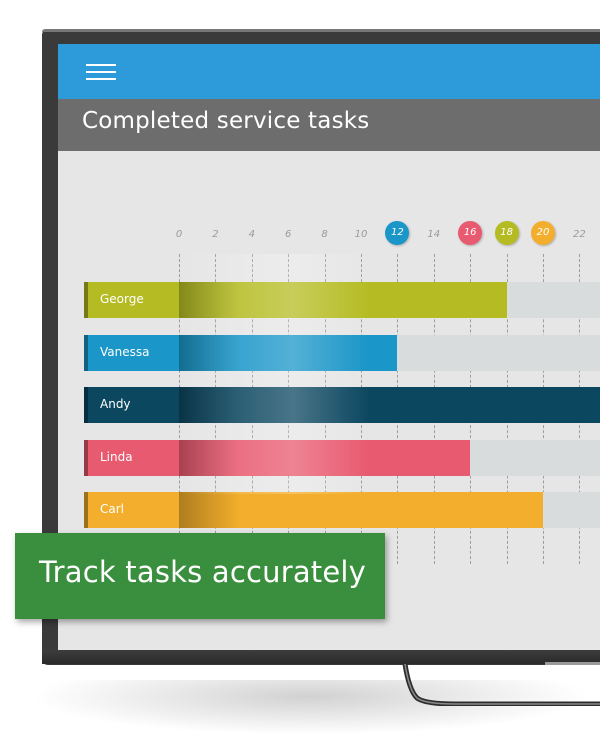  I want to click on promo-banner: Track tasks accurately, so click(200, 576).